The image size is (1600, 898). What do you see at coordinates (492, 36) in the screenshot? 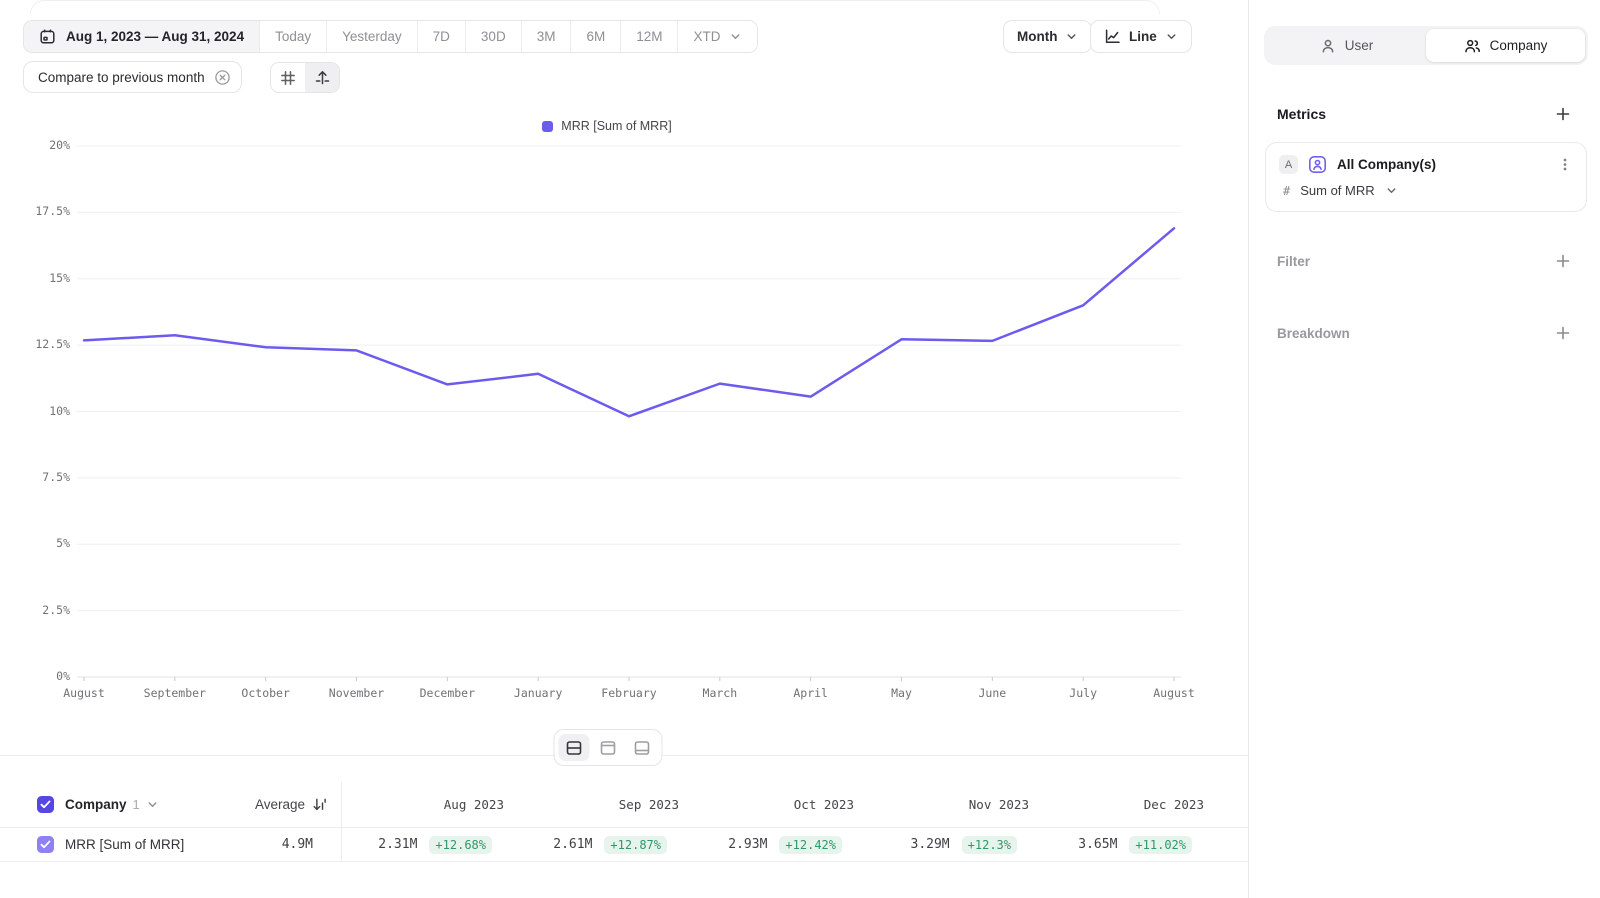
I see `preset-30d: 30D` at bounding box center [492, 36].